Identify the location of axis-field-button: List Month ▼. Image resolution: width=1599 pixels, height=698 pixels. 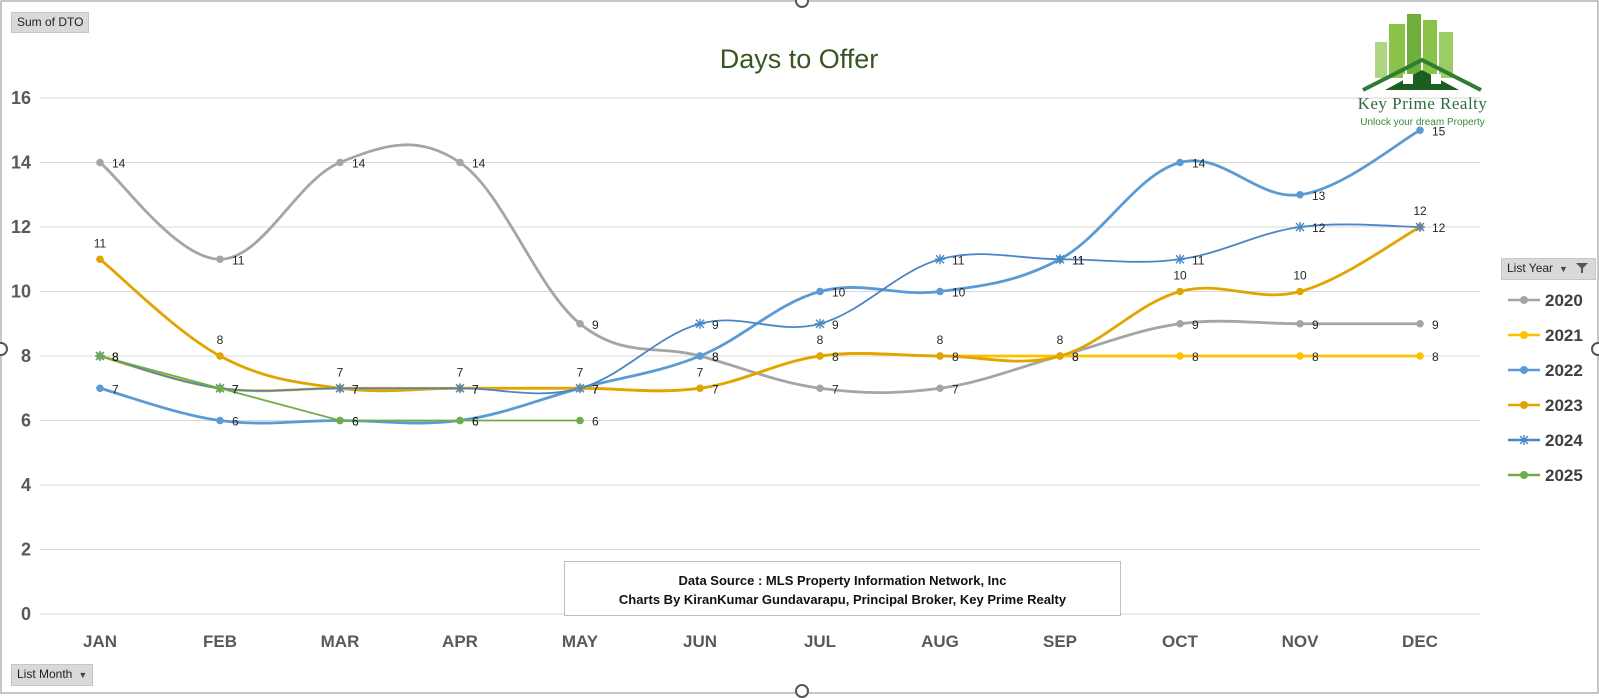
(52, 675).